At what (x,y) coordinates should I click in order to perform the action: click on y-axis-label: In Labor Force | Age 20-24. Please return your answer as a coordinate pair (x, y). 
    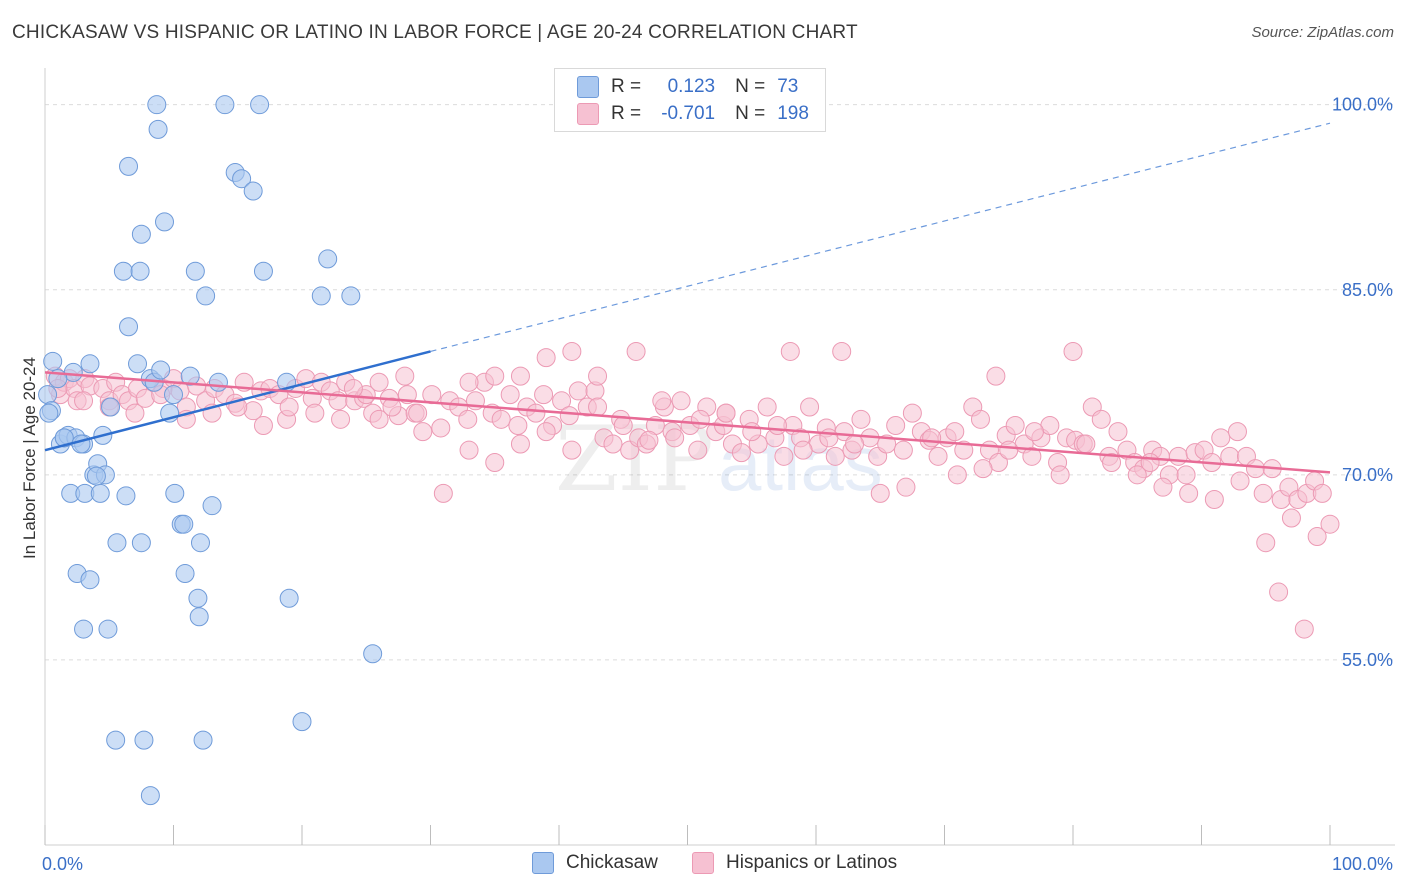
    Looking at the image, I should click on (29, 458).